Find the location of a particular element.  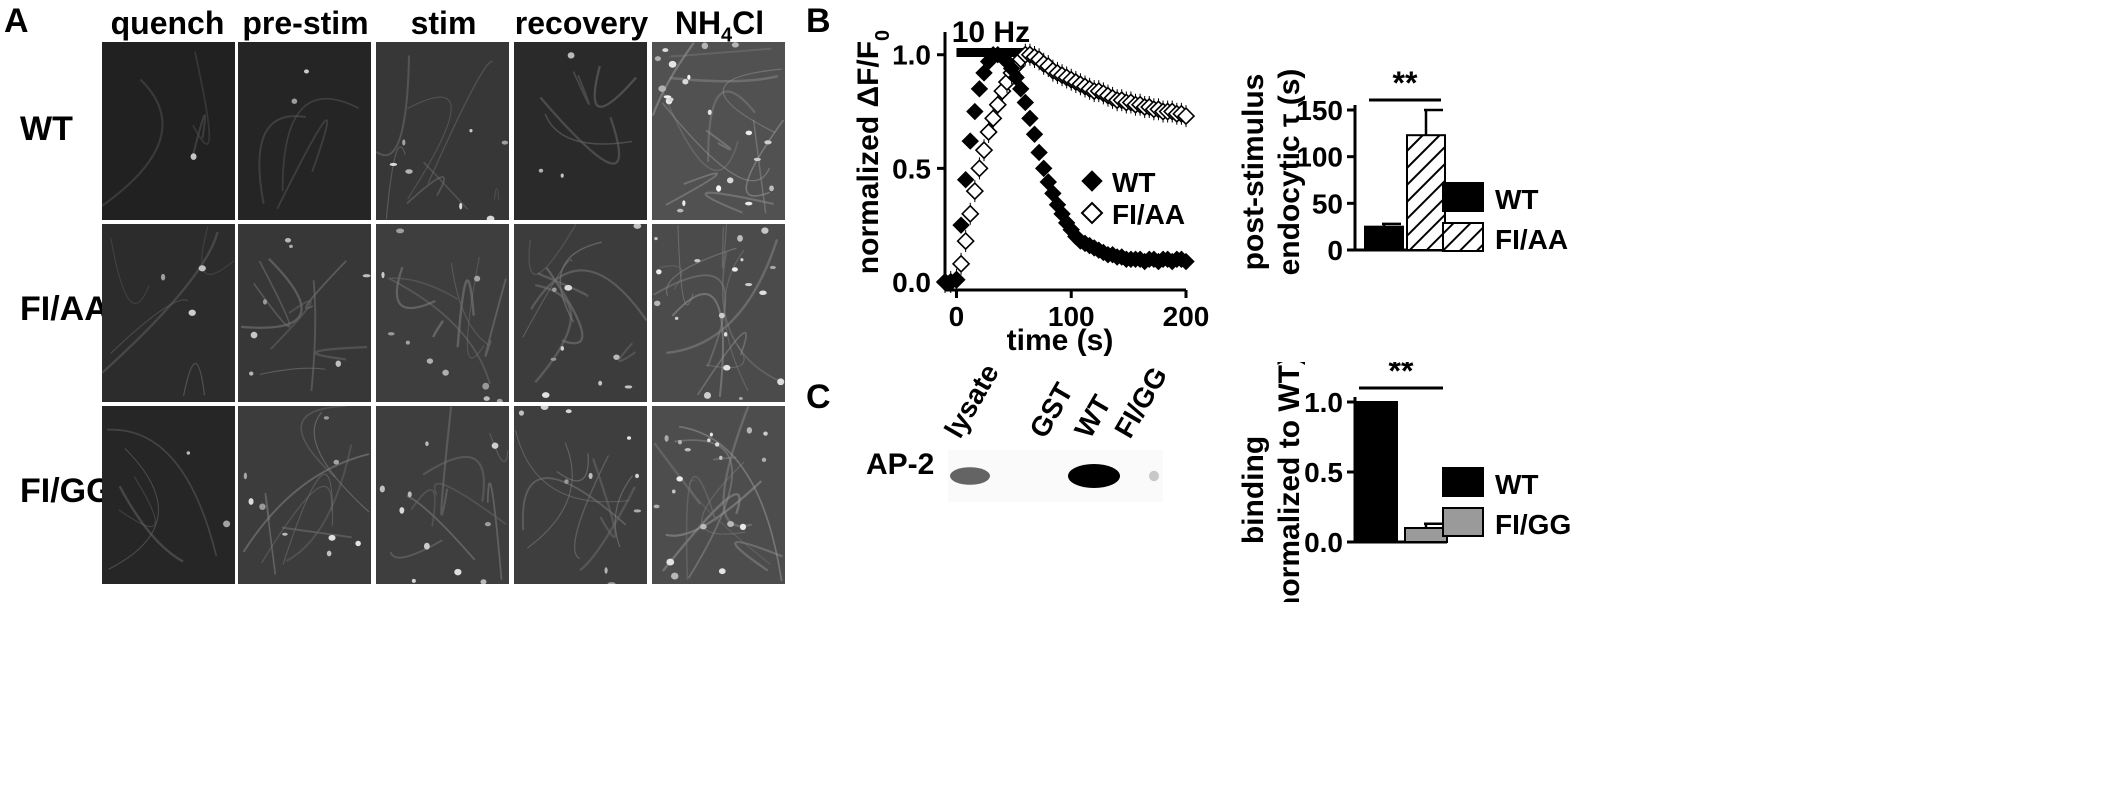

bar-wt is located at coordinates (1376, 472).